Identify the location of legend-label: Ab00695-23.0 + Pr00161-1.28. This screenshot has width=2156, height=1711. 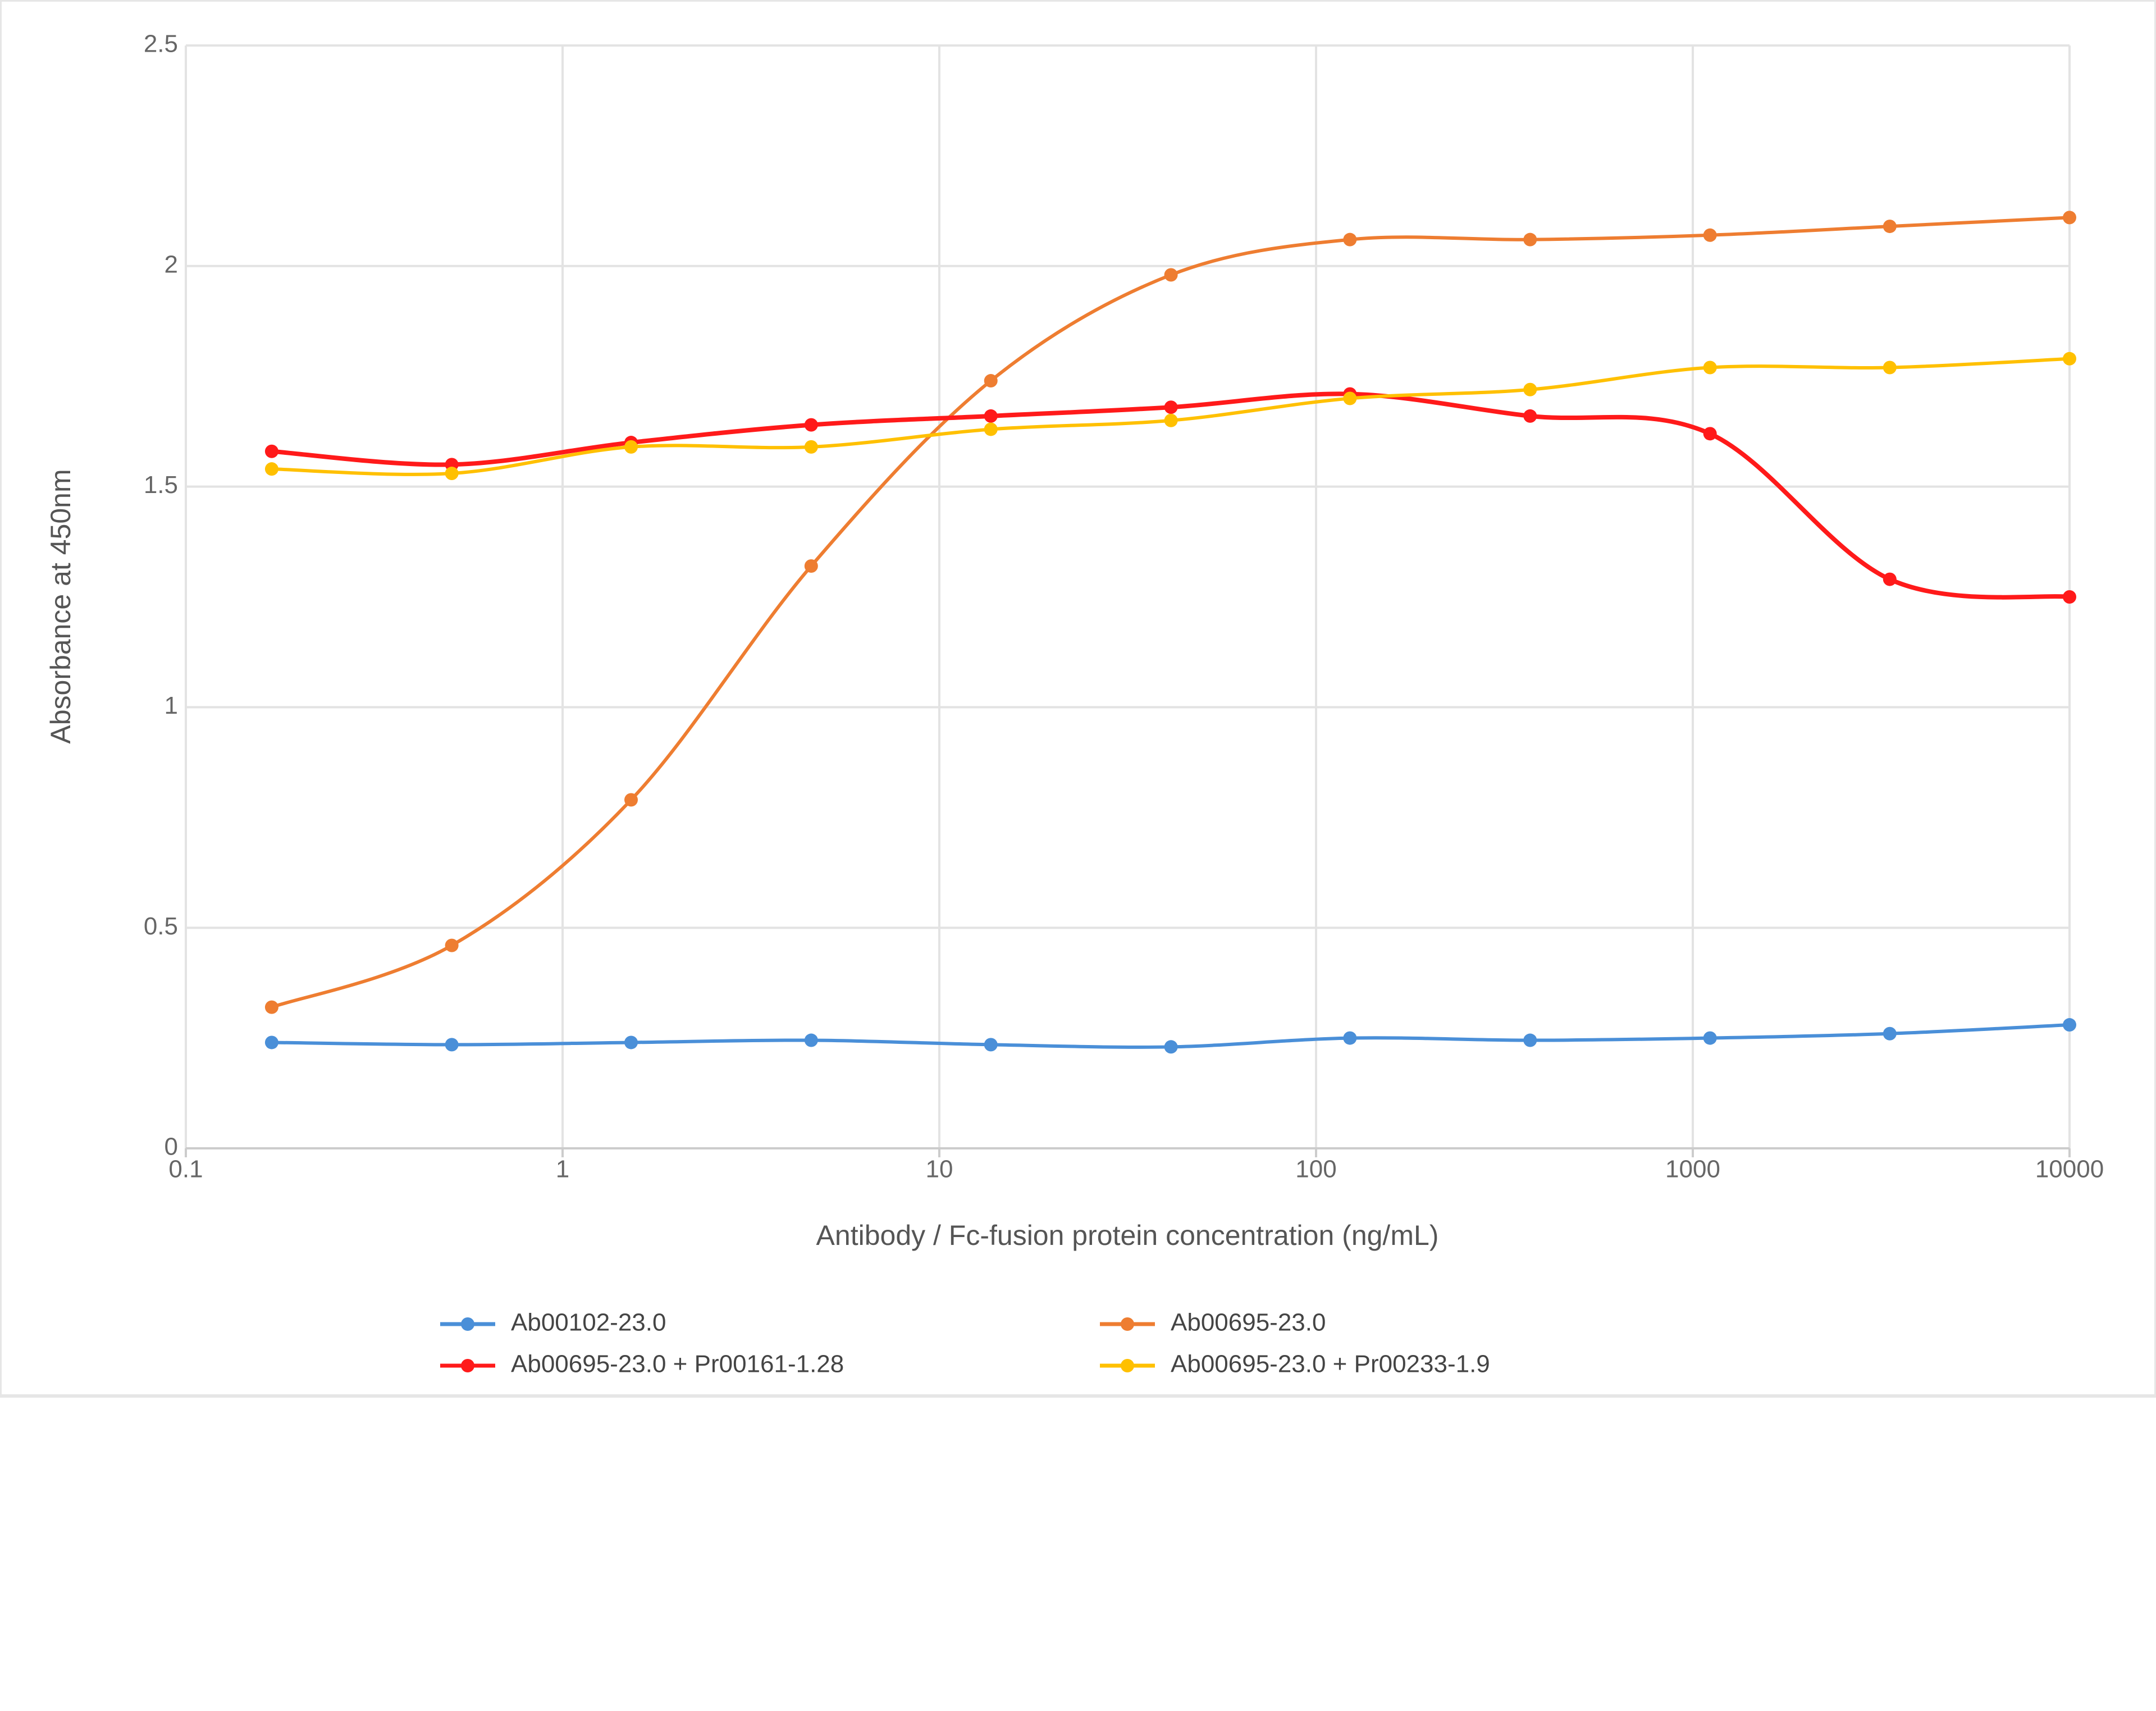
(677, 1364).